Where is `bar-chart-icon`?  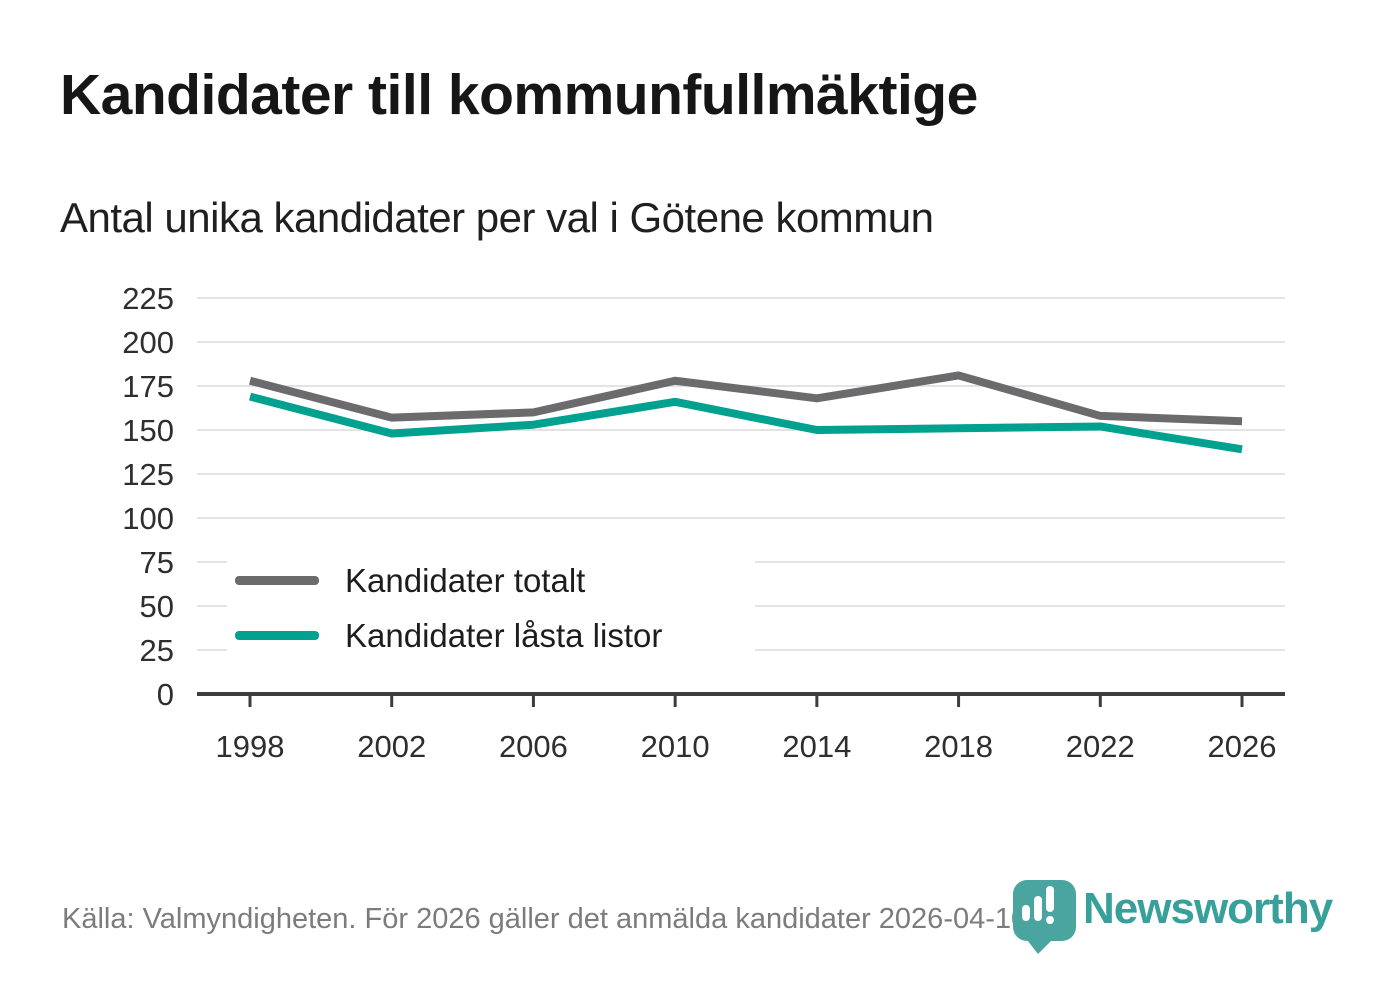 bar-chart-icon is located at coordinates (1038, 905).